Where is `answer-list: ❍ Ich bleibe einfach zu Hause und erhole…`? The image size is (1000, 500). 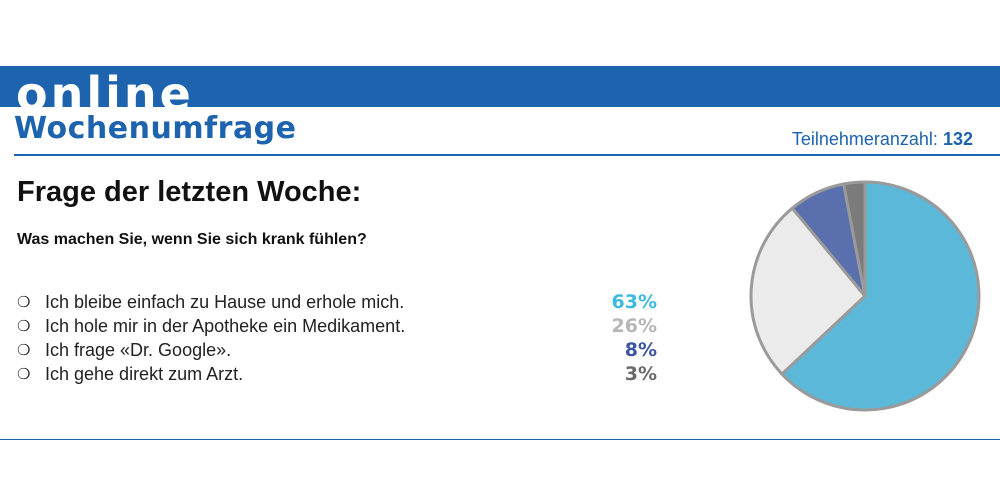 answer-list: ❍ Ich bleibe einfach zu Hause und erhole… is located at coordinates (337, 338).